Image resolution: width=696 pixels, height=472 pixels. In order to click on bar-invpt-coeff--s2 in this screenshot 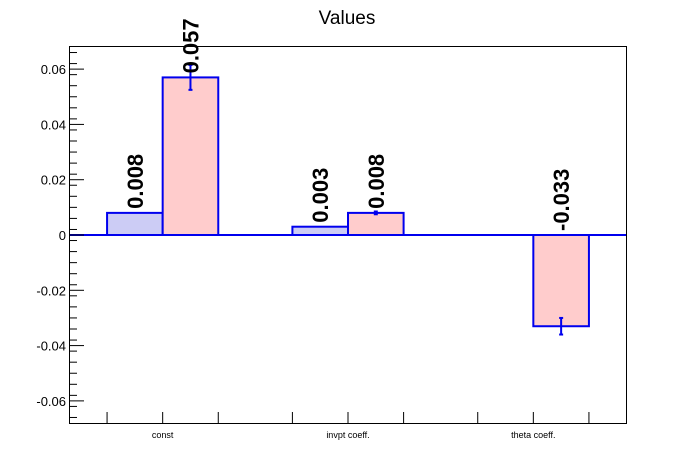, I will do `click(376, 224)`.